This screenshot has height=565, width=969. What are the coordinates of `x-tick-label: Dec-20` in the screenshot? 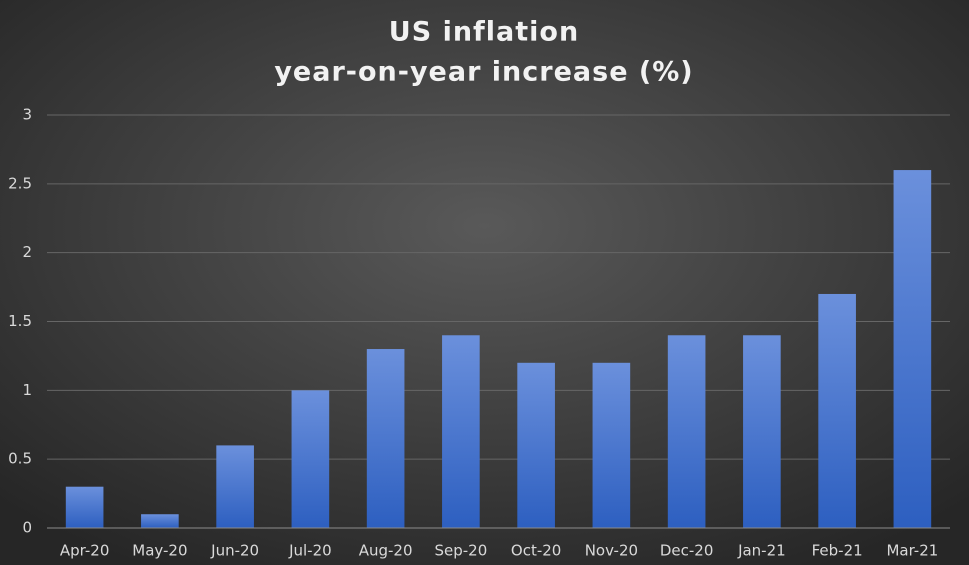 It's located at (687, 551).